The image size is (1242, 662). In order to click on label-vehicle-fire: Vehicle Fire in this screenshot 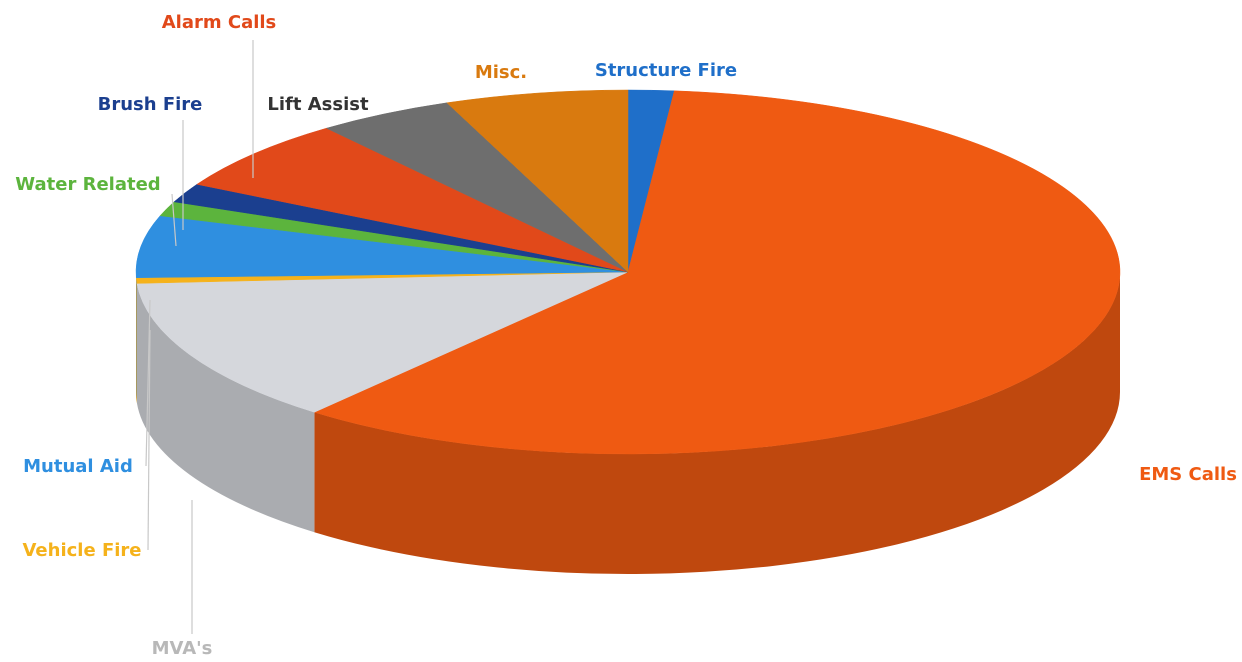, I will do `click(81, 550)`.